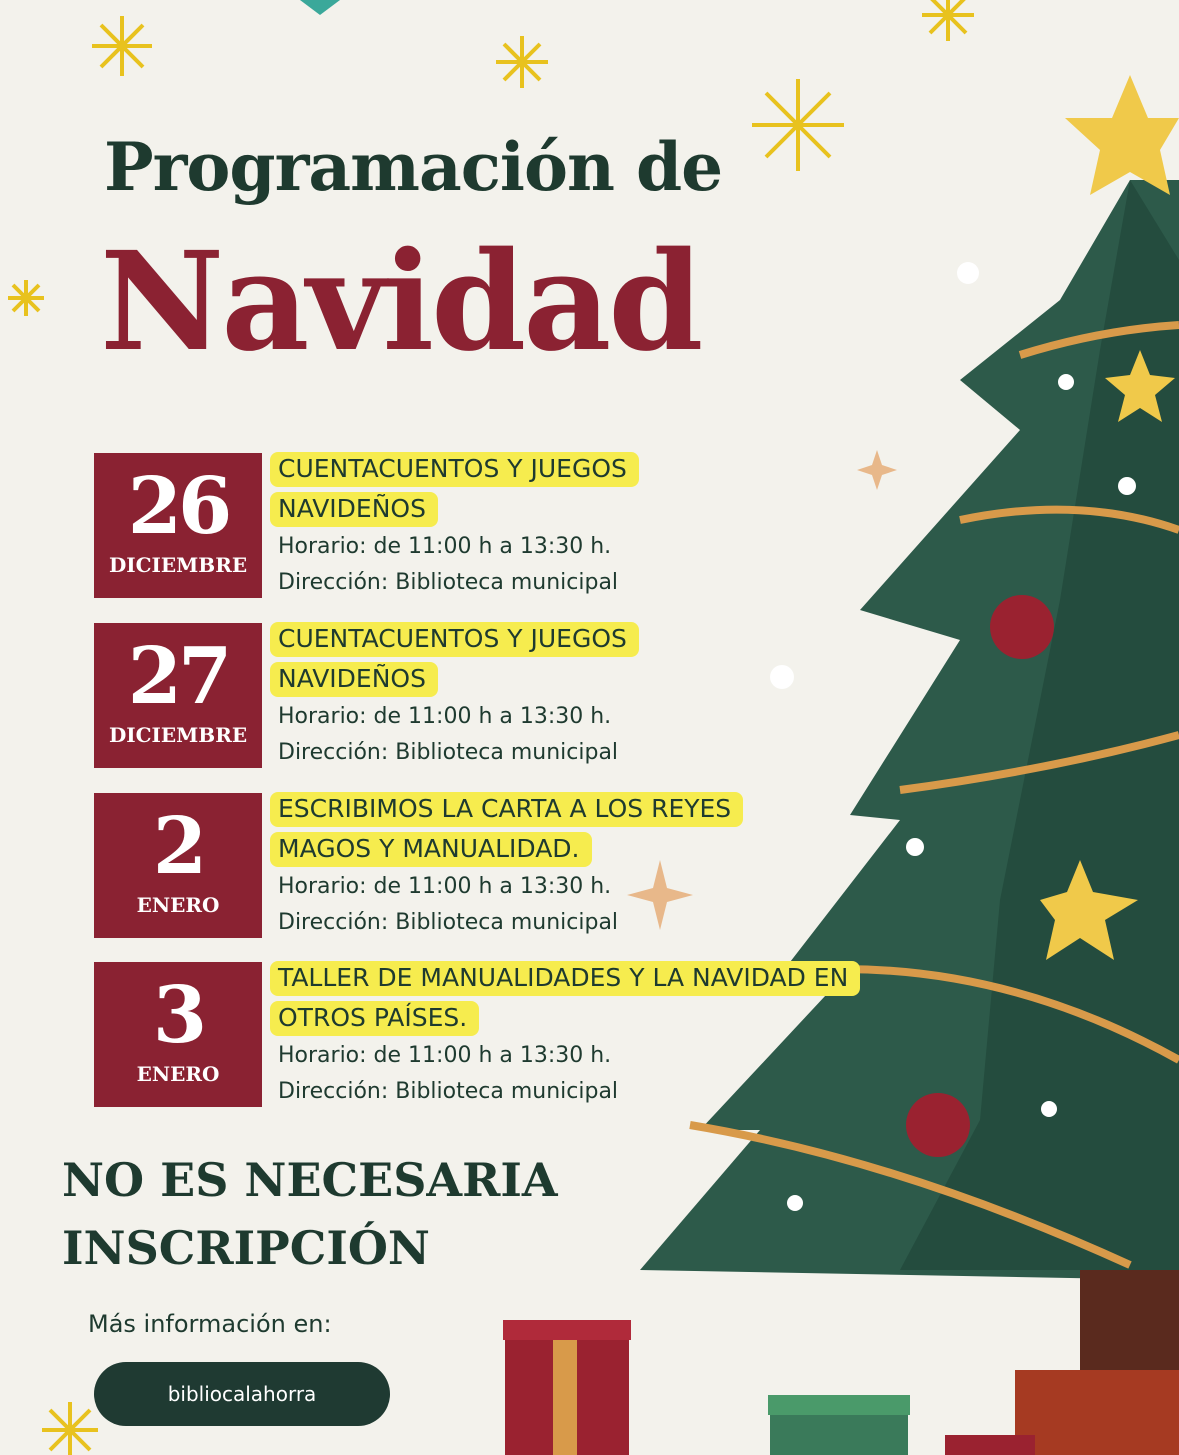 This screenshot has height=1455, width=1179. Describe the element at coordinates (210, 1324) in the screenshot. I see `more-info-label: Más información en:` at that location.